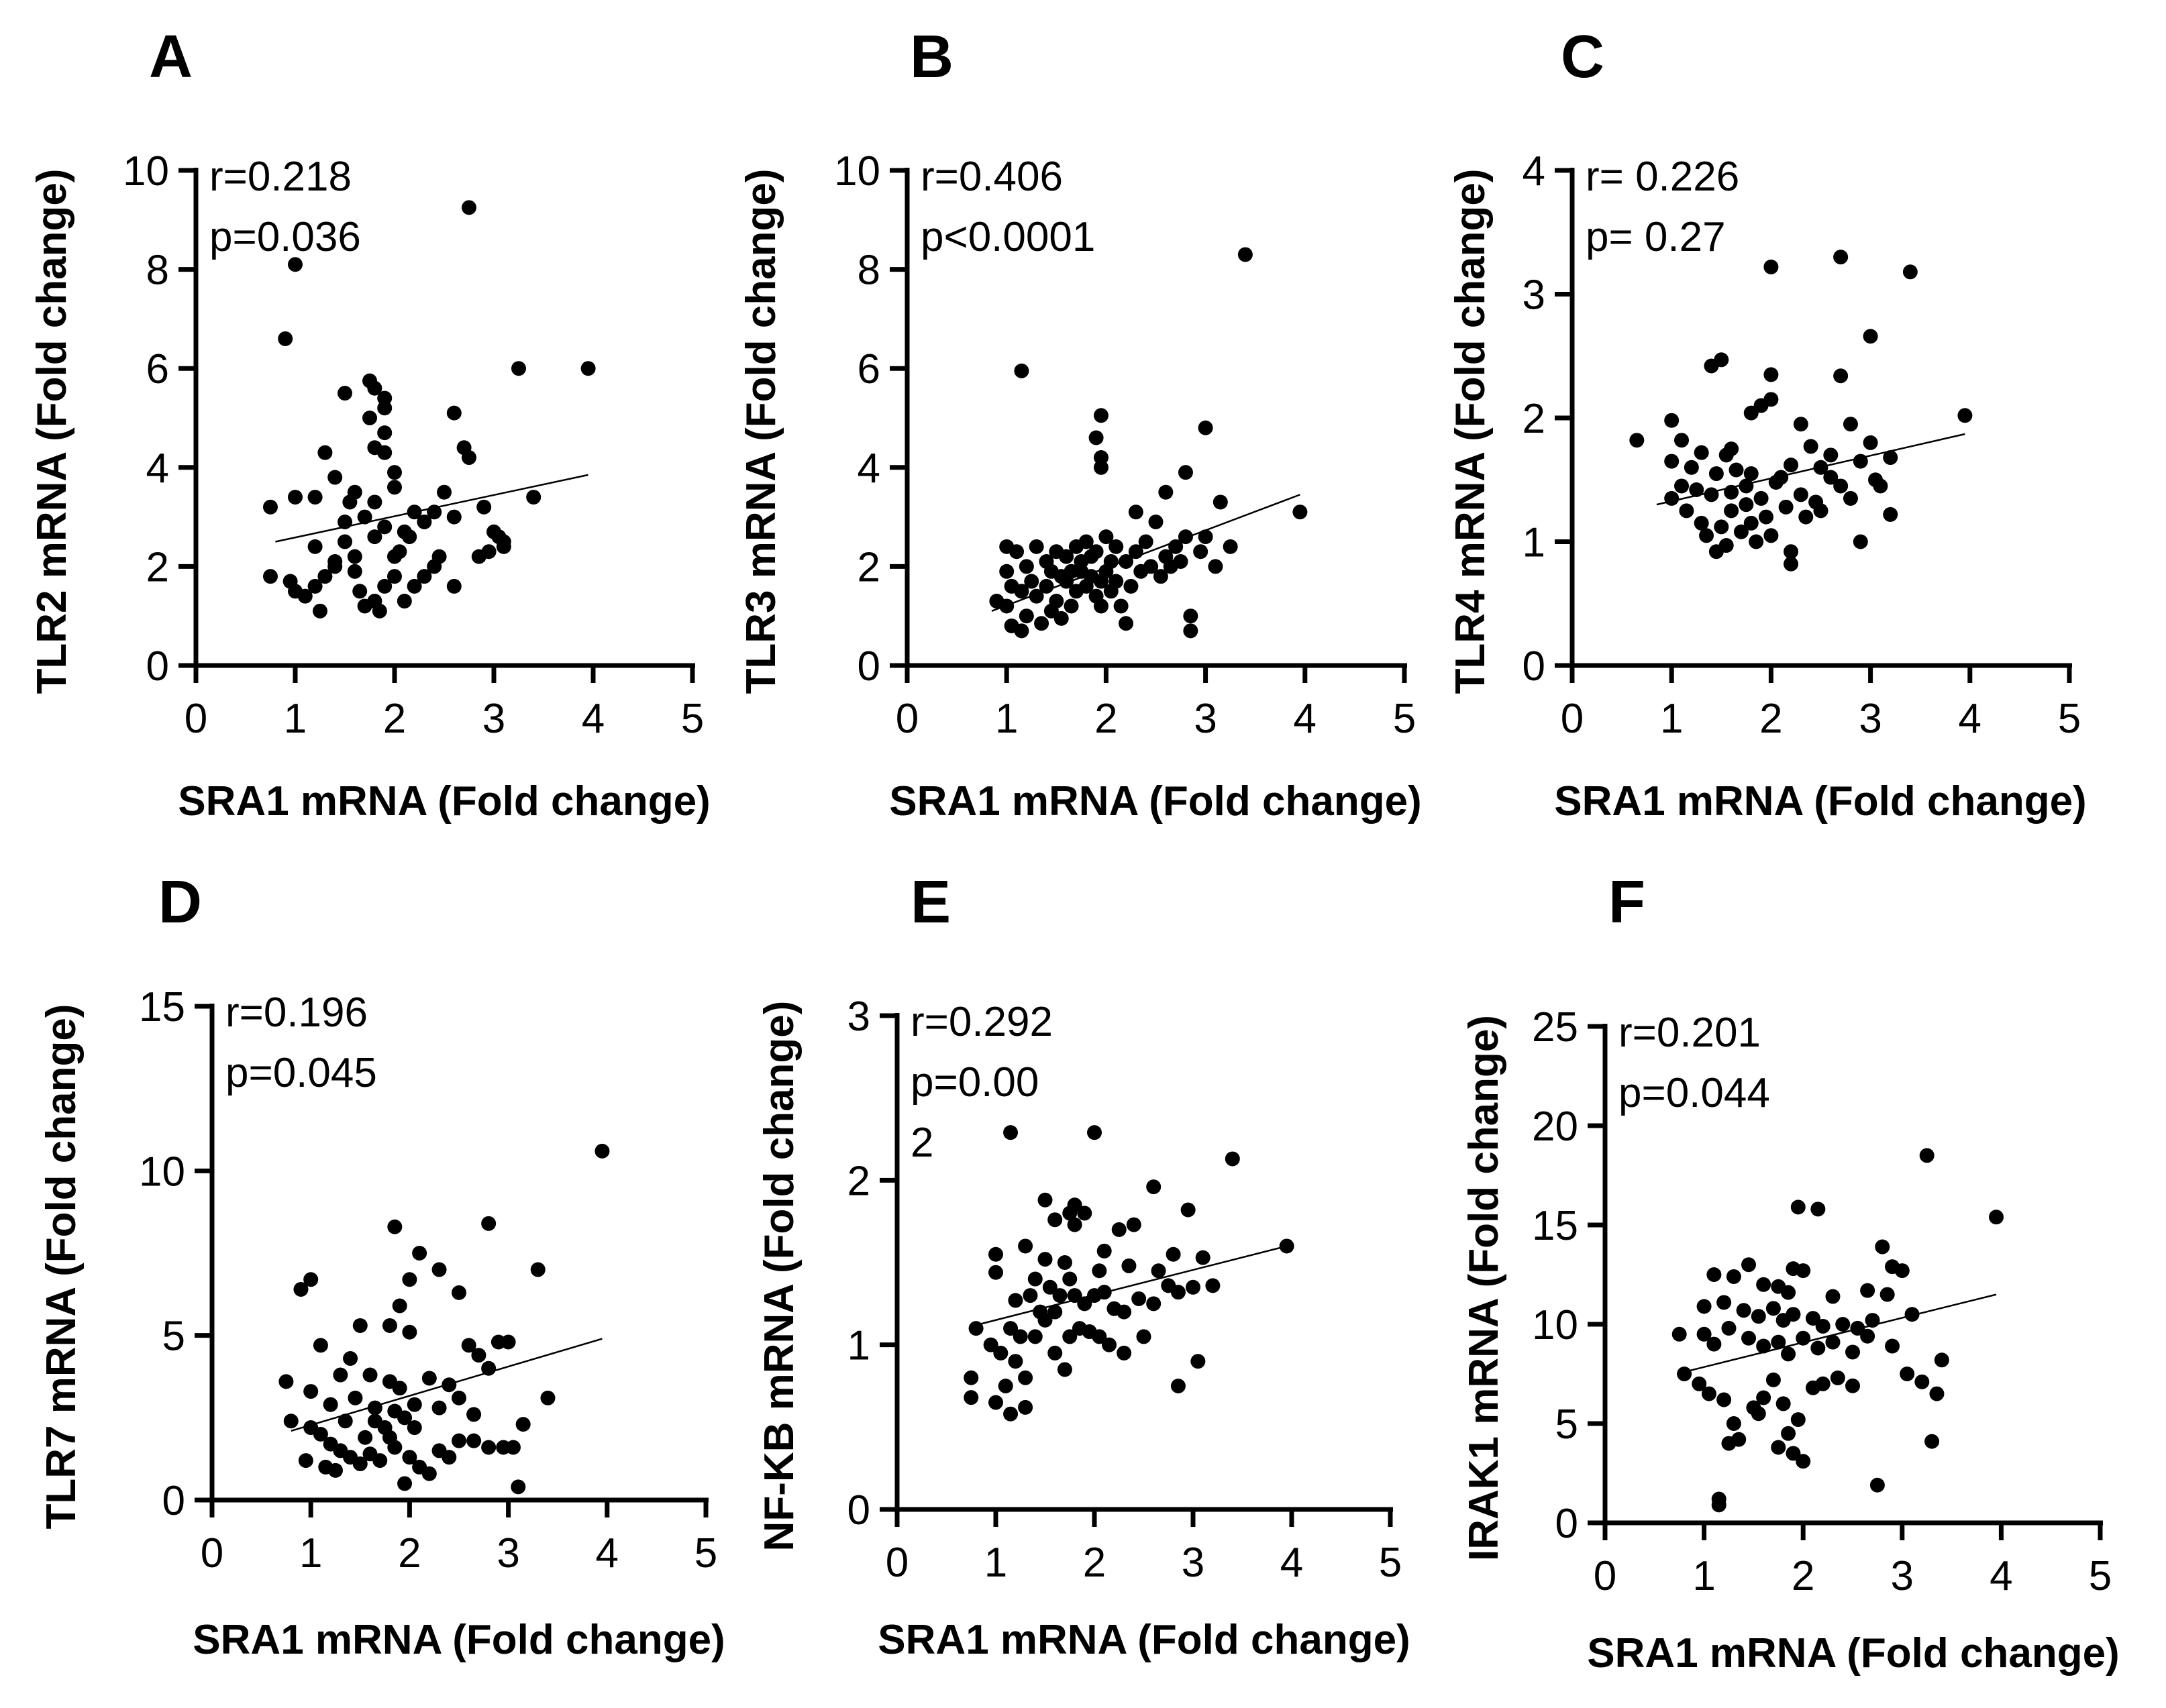 This screenshot has height=1708, width=2166. Describe the element at coordinates (1534, 419) in the screenshot. I see `y-tick-label: 2` at that location.